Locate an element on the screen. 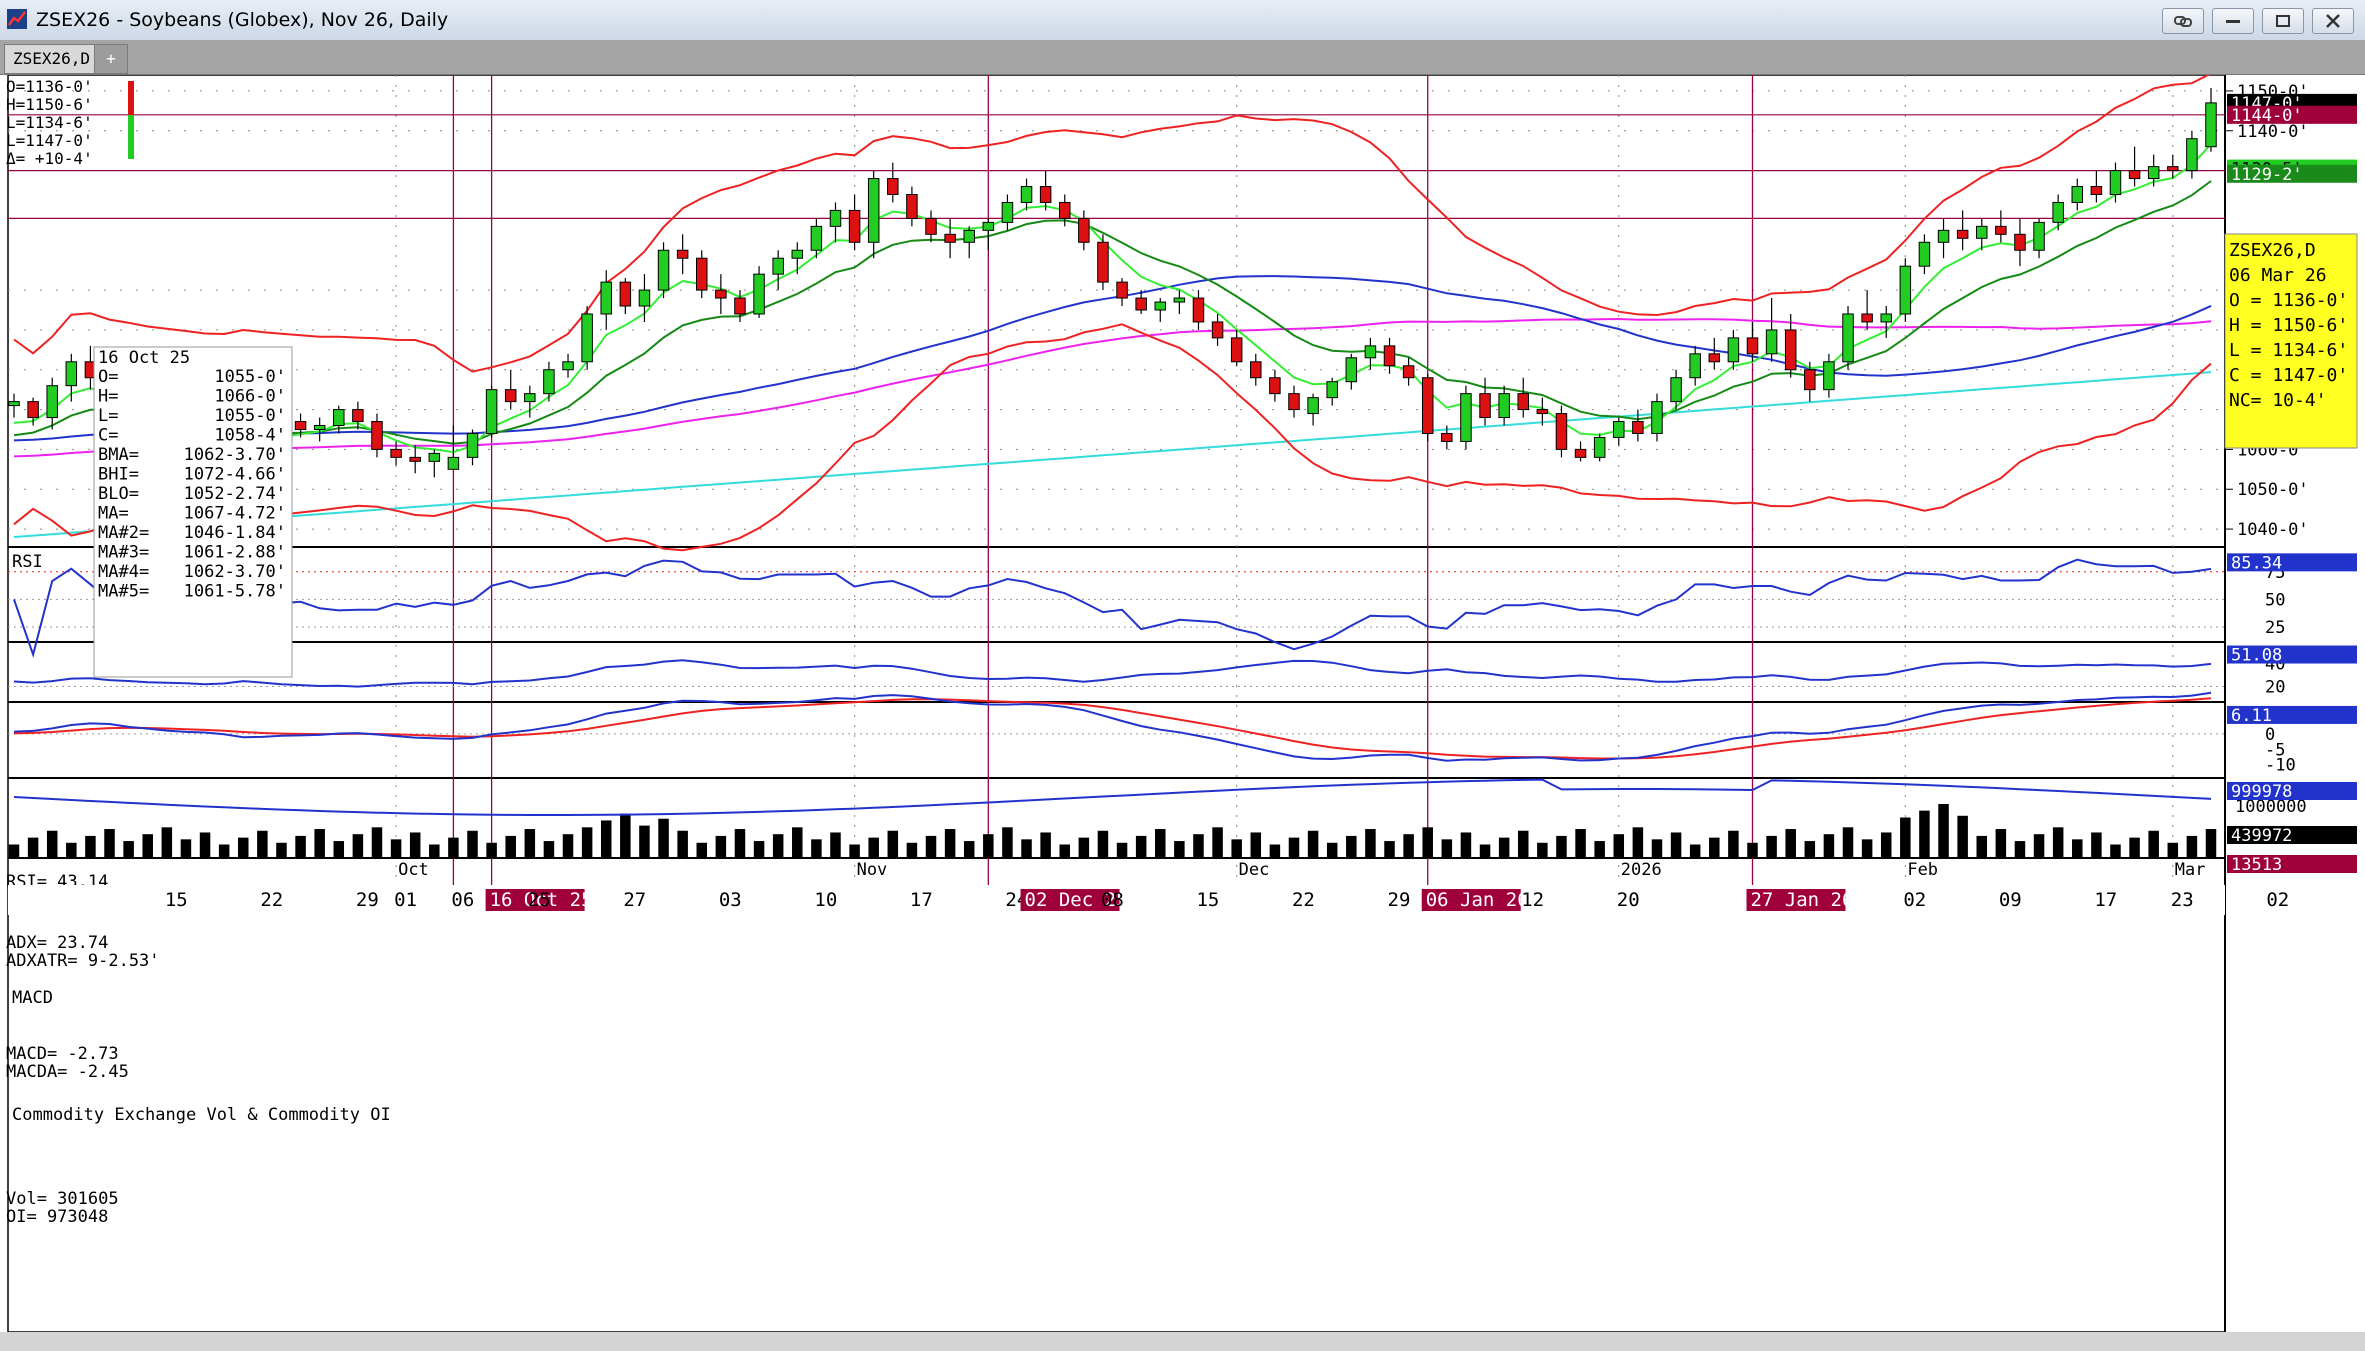 Image resolution: width=2365 pixels, height=1351 pixels. price-tick-label: 1040-0' is located at coordinates (2273, 530).